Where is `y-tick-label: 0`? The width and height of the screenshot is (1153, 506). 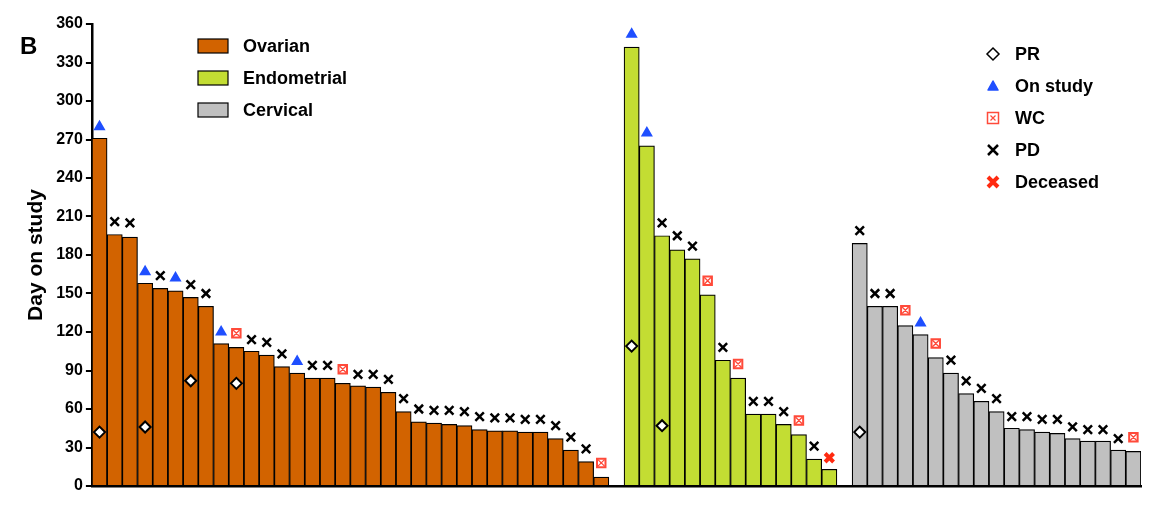 y-tick-label: 0 is located at coordinates (78, 485).